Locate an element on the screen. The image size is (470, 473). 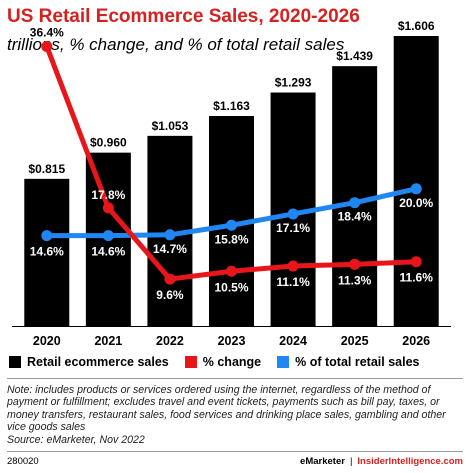
bar-2020 is located at coordinates (47, 252).